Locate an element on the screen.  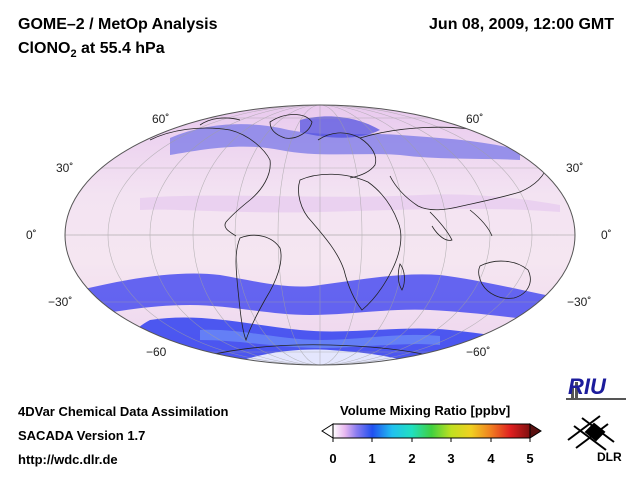
lat-label-right-minus60: −60˚ is located at coordinates (478, 352).